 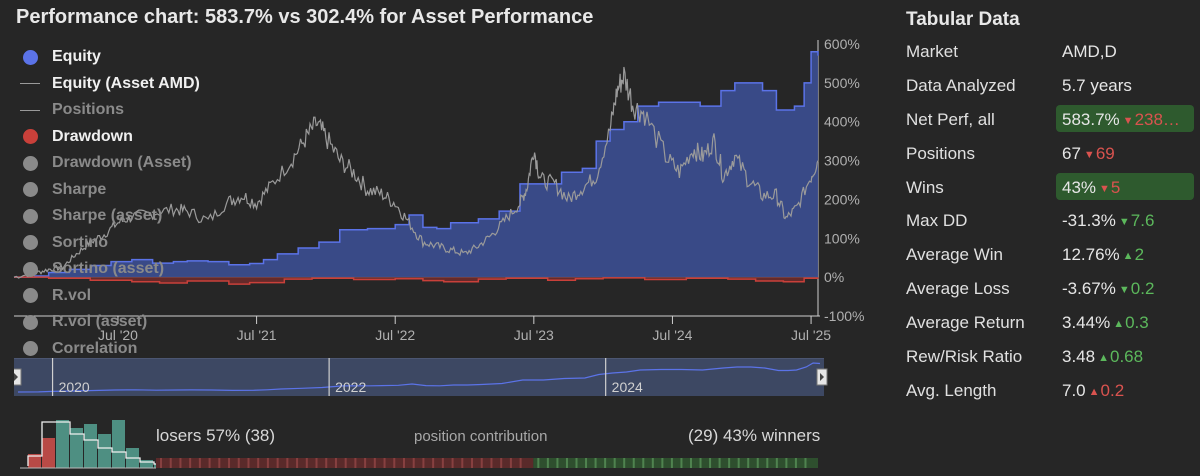 I want to click on legend-item-equity-asset-amd: Equity (Asset AMD), so click(x=110, y=84).